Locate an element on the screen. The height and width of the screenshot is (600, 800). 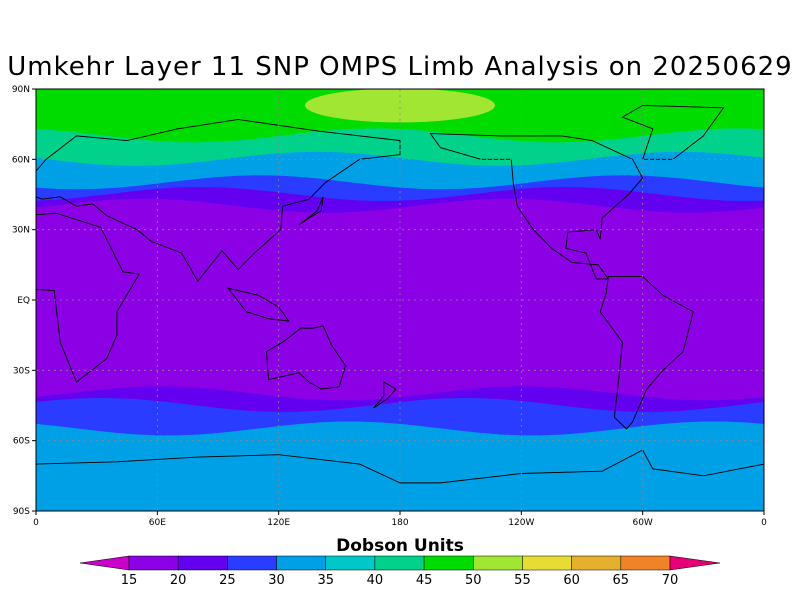
colorbar-level-label: 35 is located at coordinates (325, 580).